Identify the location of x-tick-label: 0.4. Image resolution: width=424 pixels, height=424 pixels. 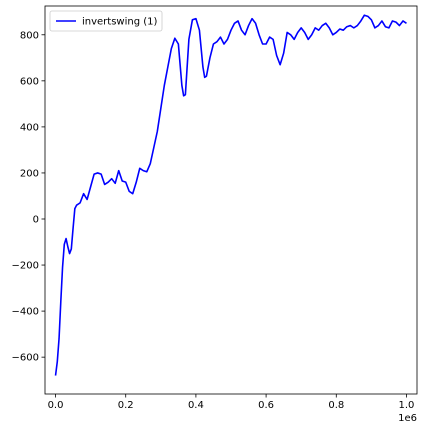
(196, 405).